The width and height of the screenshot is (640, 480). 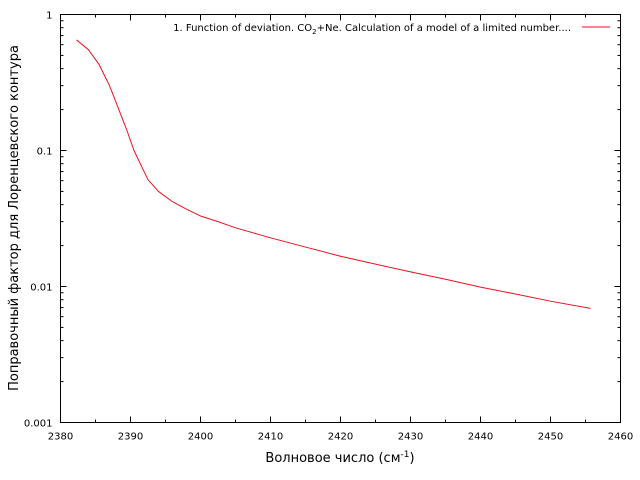 What do you see at coordinates (45, 152) in the screenshot?
I see `y-tick-label: 0.1` at bounding box center [45, 152].